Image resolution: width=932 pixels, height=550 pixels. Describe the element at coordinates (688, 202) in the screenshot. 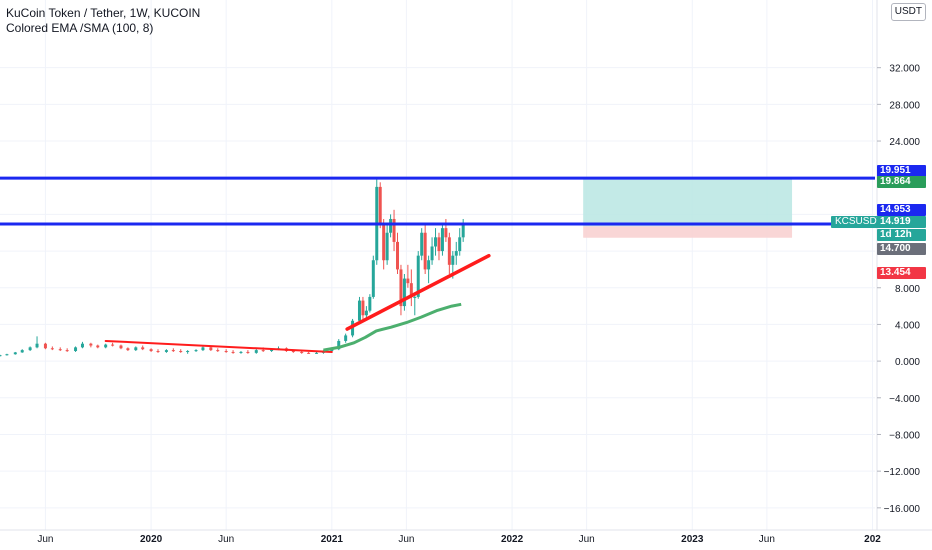

I see `profit-zone` at that location.